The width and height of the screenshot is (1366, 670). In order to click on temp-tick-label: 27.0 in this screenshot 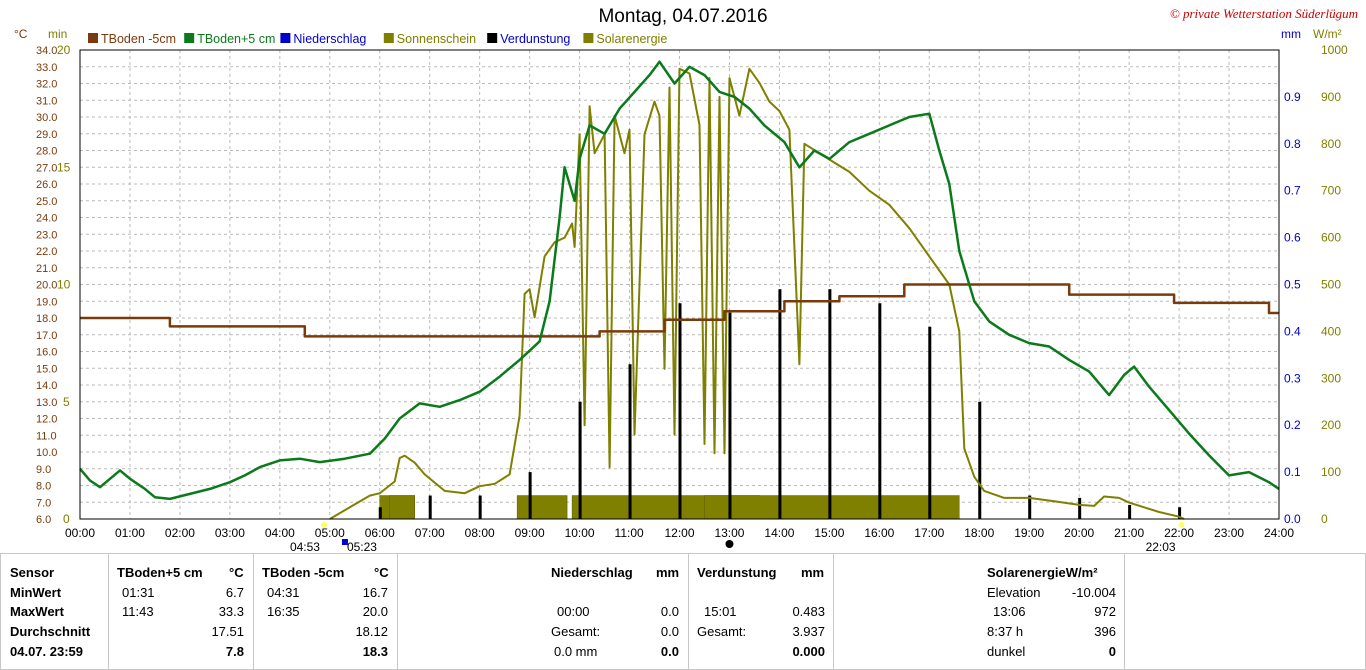, I will do `click(46, 168)`.